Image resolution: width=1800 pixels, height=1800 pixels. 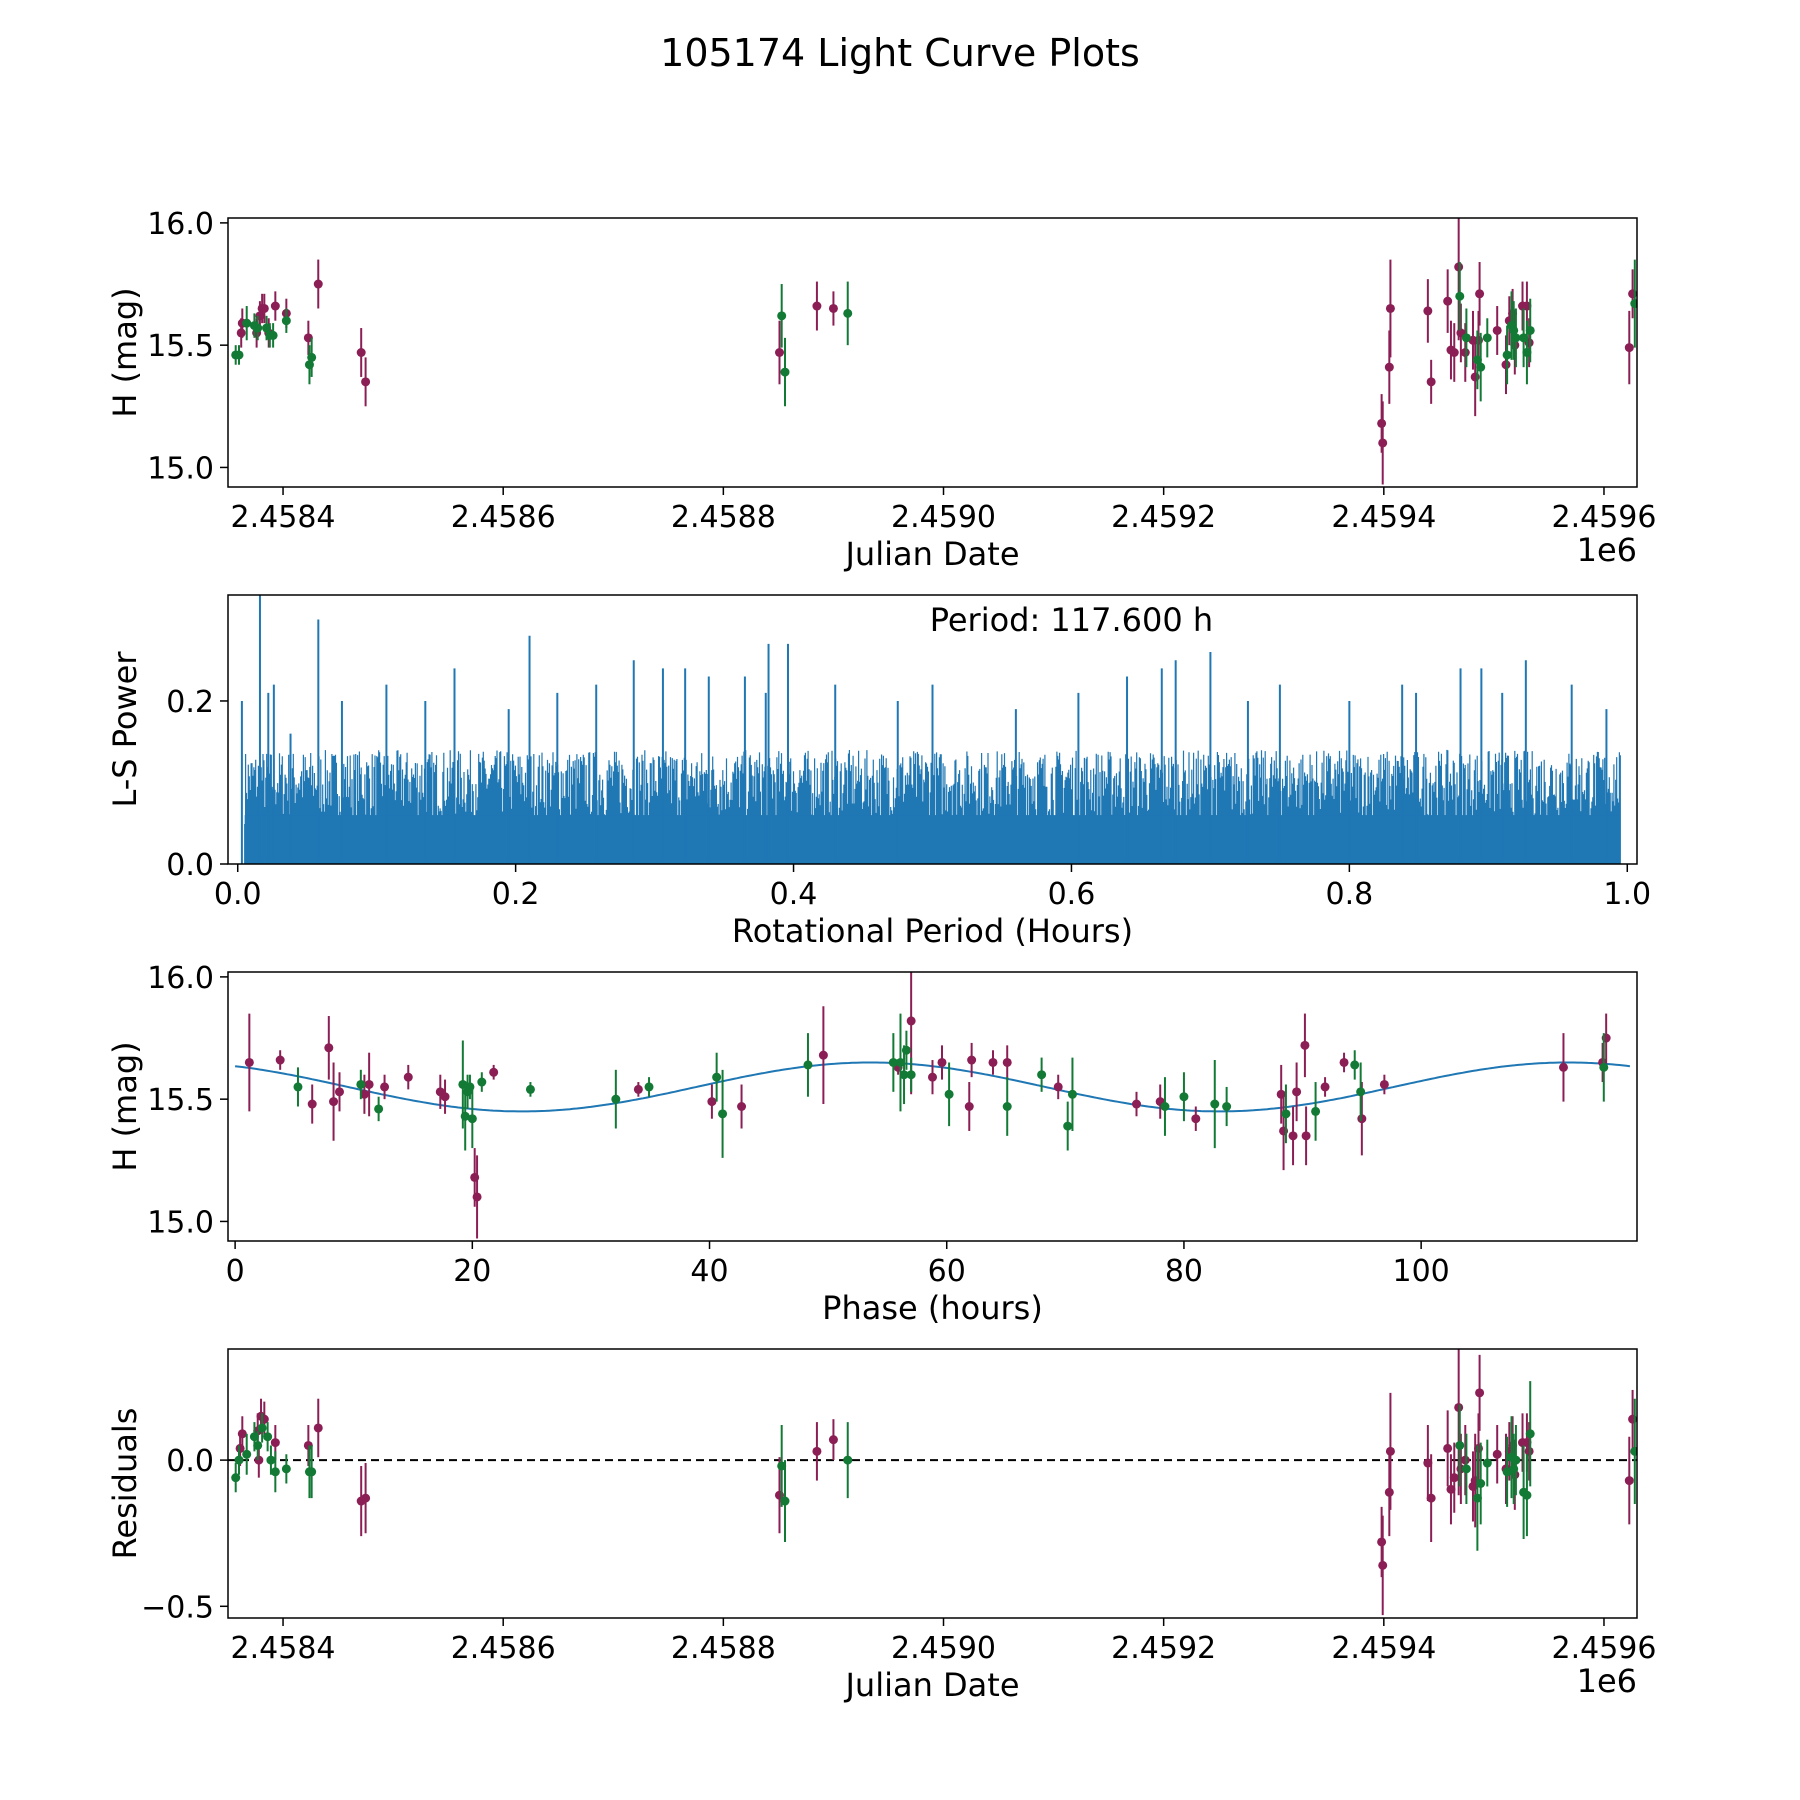 I want to click on x-tick-label: 100, so click(x=1421, y=1271).